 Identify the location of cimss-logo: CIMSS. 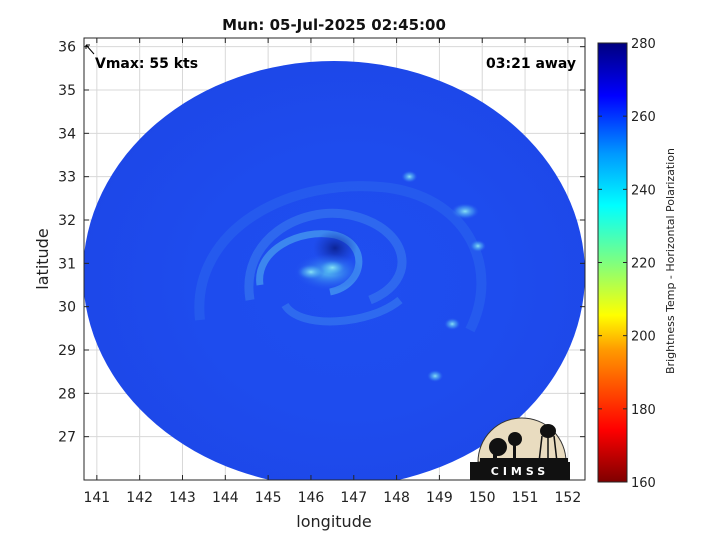
(520, 448).